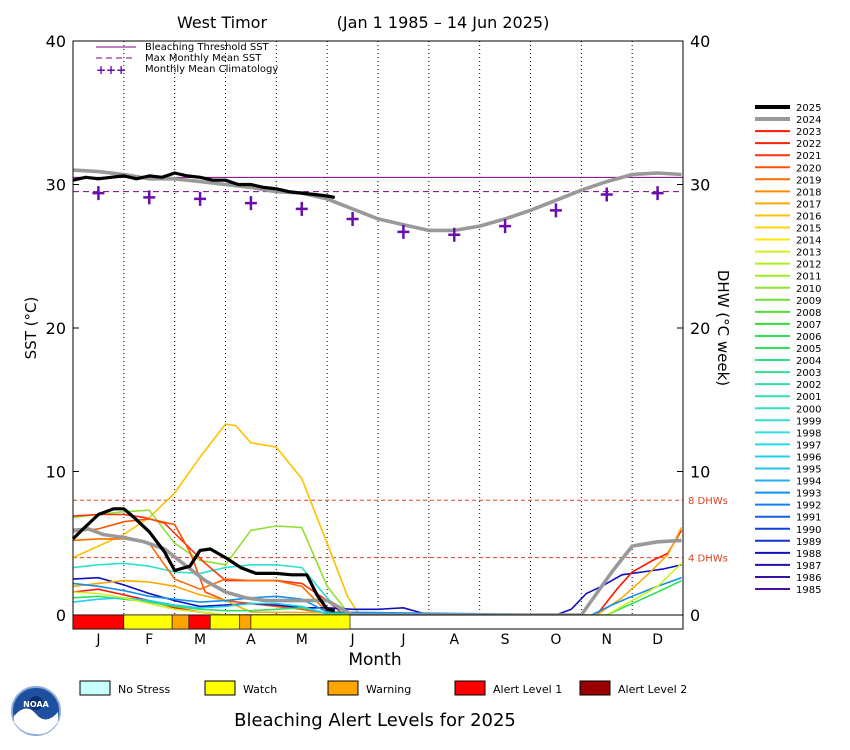  Describe the element at coordinates (808, 289) in the screenshot. I see `year-legend-label: 2010` at that location.